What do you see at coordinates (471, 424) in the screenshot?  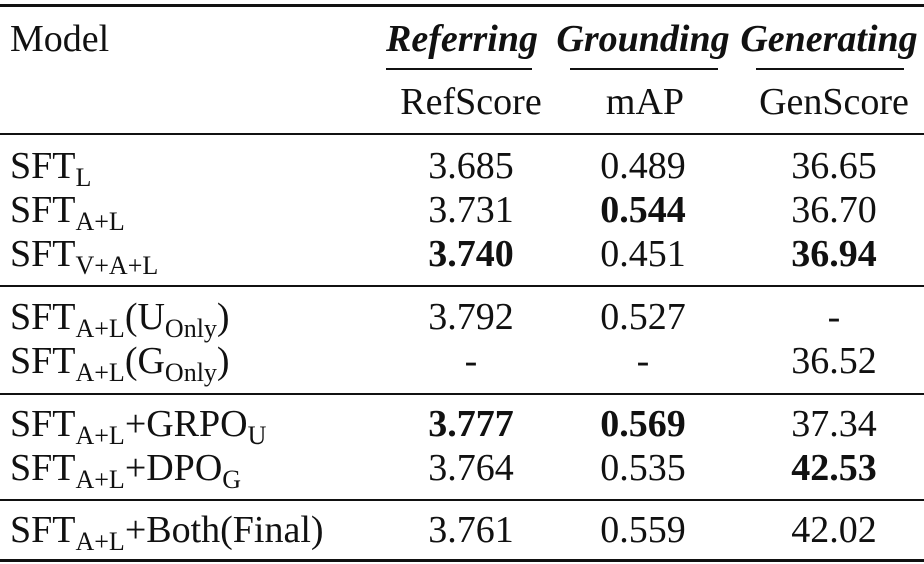 I see `refscore-cell-5: 3.777` at bounding box center [471, 424].